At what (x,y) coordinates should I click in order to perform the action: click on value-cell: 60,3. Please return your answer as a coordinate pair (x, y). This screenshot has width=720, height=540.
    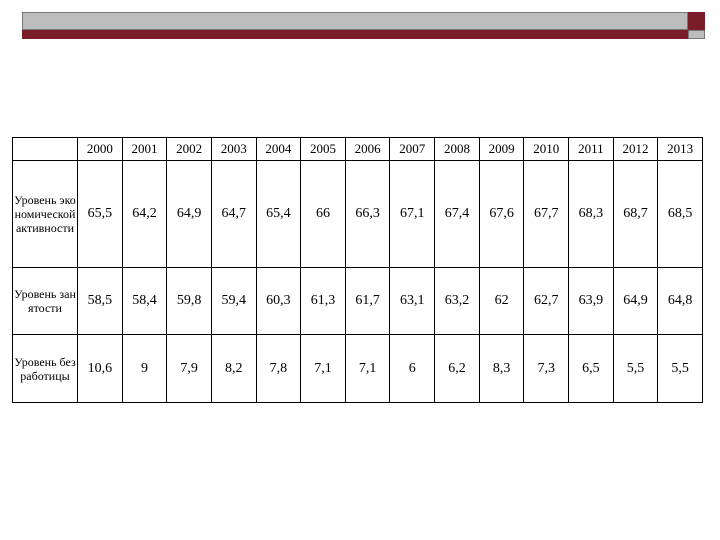
    Looking at the image, I should click on (278, 301).